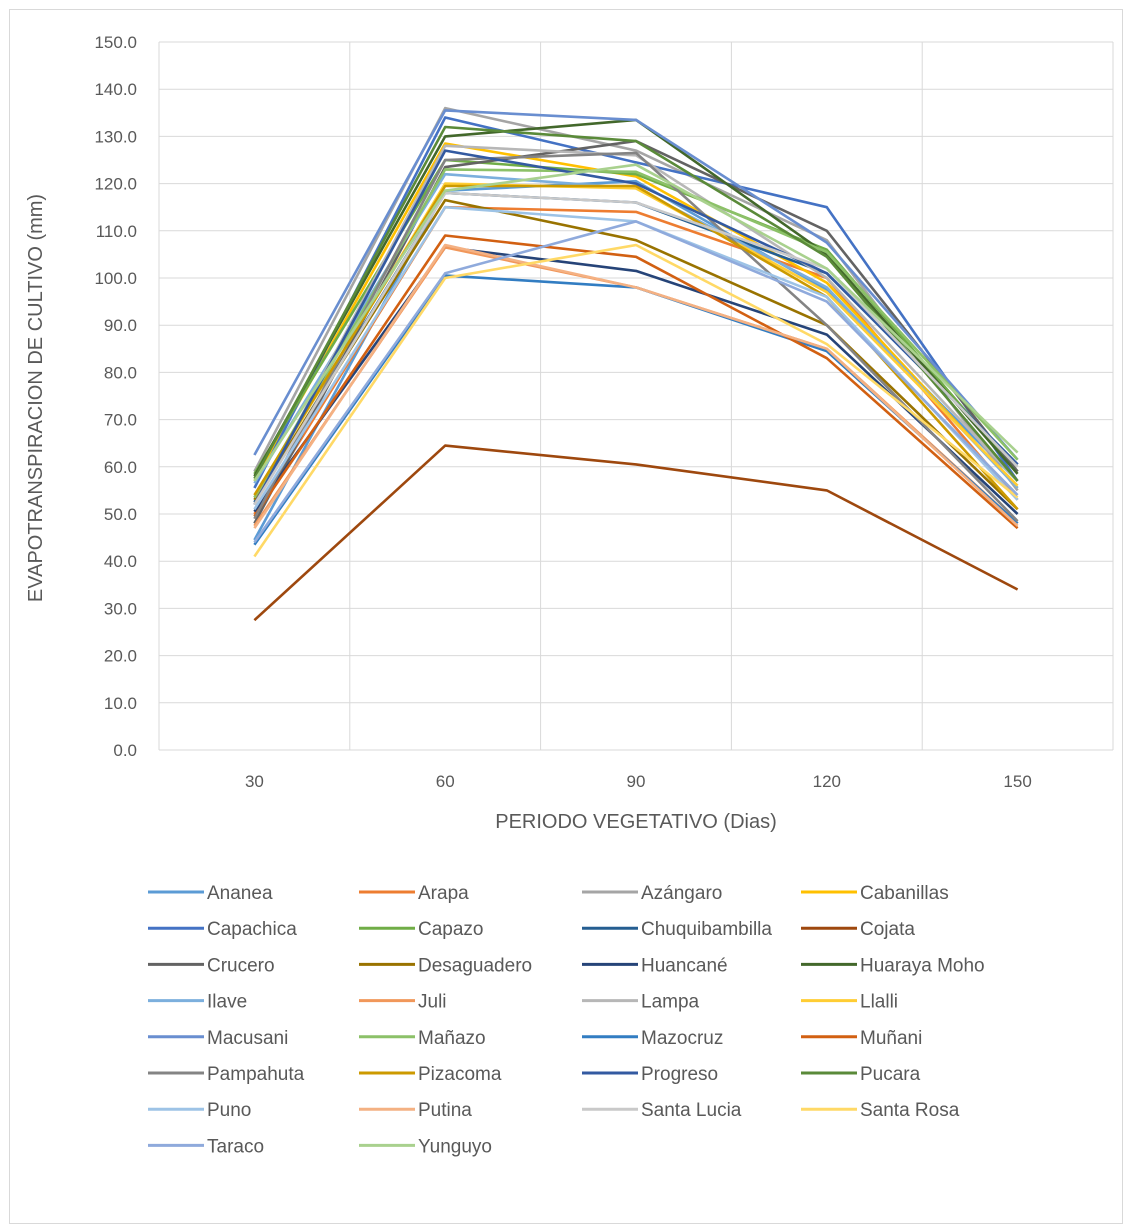 This screenshot has width=1129, height=1232. What do you see at coordinates (414, 893) in the screenshot?
I see `legend-item: Arapa` at bounding box center [414, 893].